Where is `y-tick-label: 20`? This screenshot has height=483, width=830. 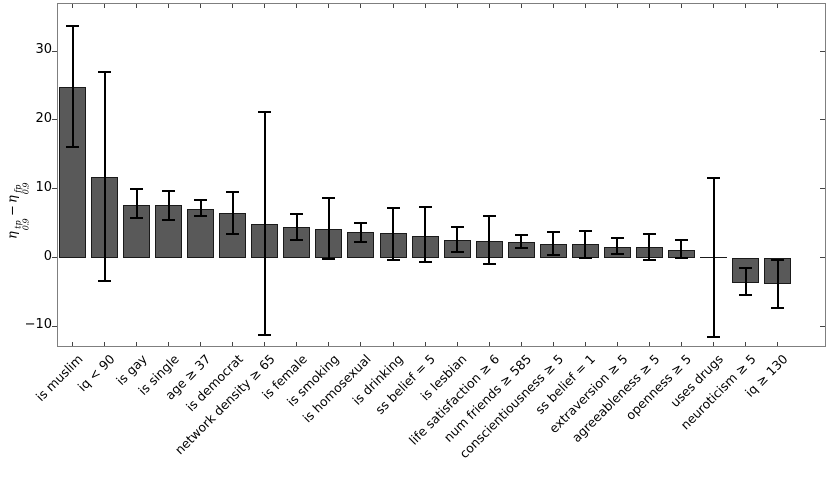 y-tick-label: 20 is located at coordinates (43, 118).